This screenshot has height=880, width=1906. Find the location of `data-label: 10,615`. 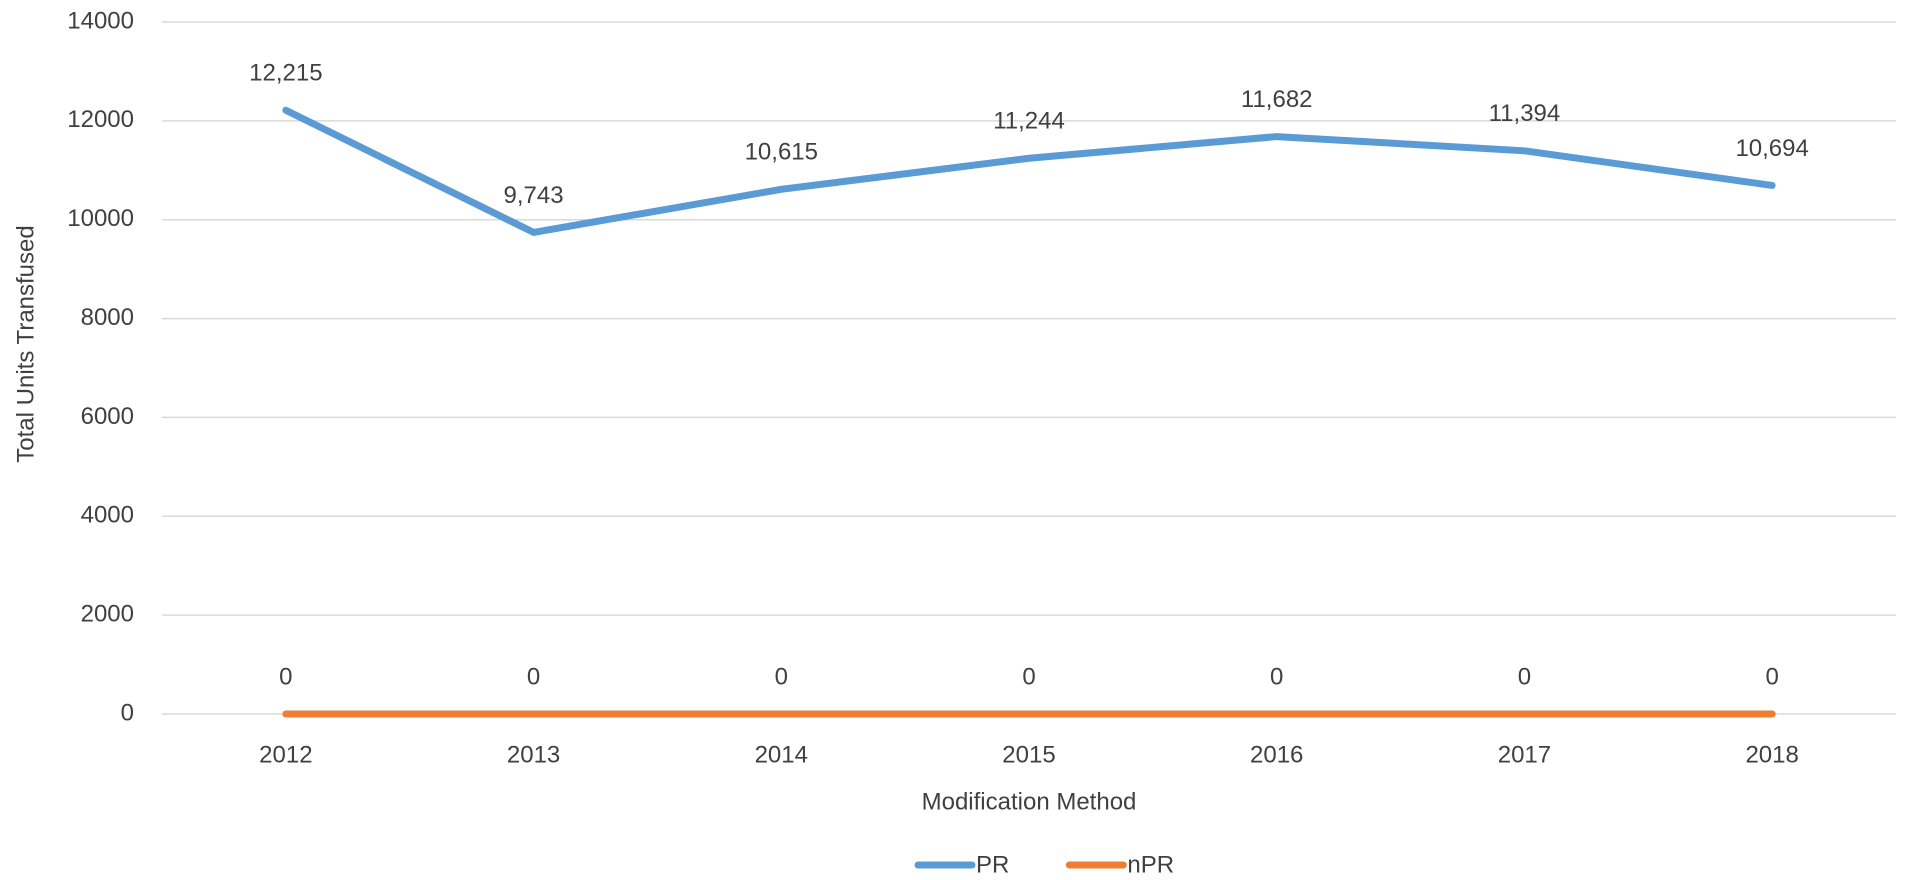

data-label: 10,615 is located at coordinates (781, 152).